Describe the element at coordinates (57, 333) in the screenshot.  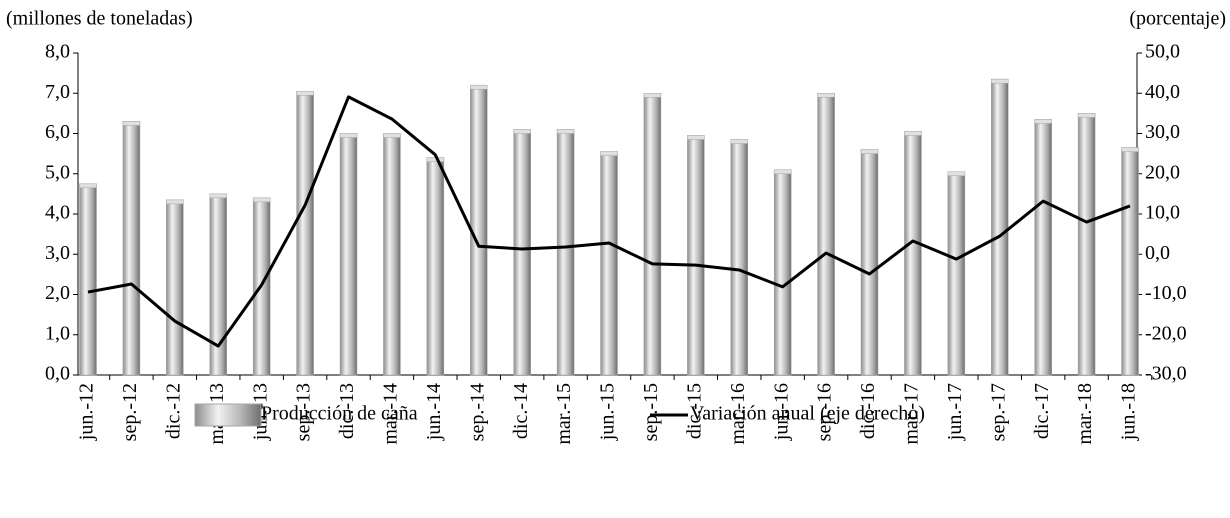
I see `y-tick-label: 1,0` at that location.